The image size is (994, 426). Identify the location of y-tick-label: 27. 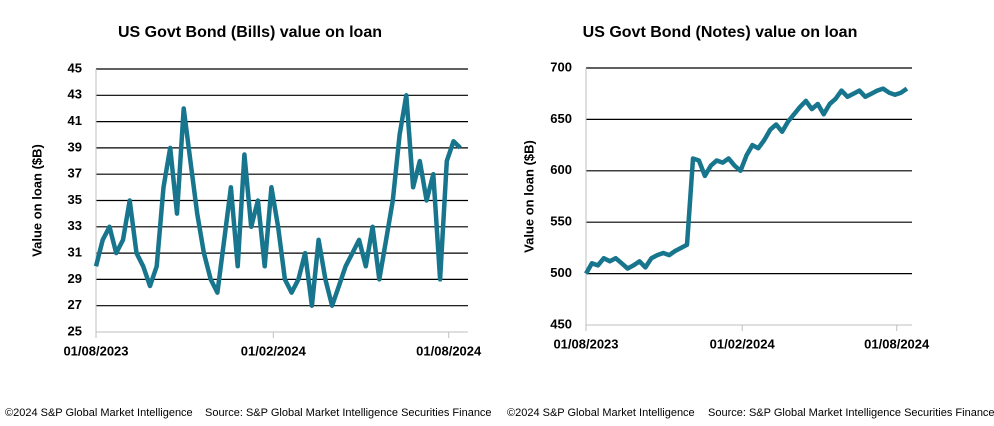
(75, 304).